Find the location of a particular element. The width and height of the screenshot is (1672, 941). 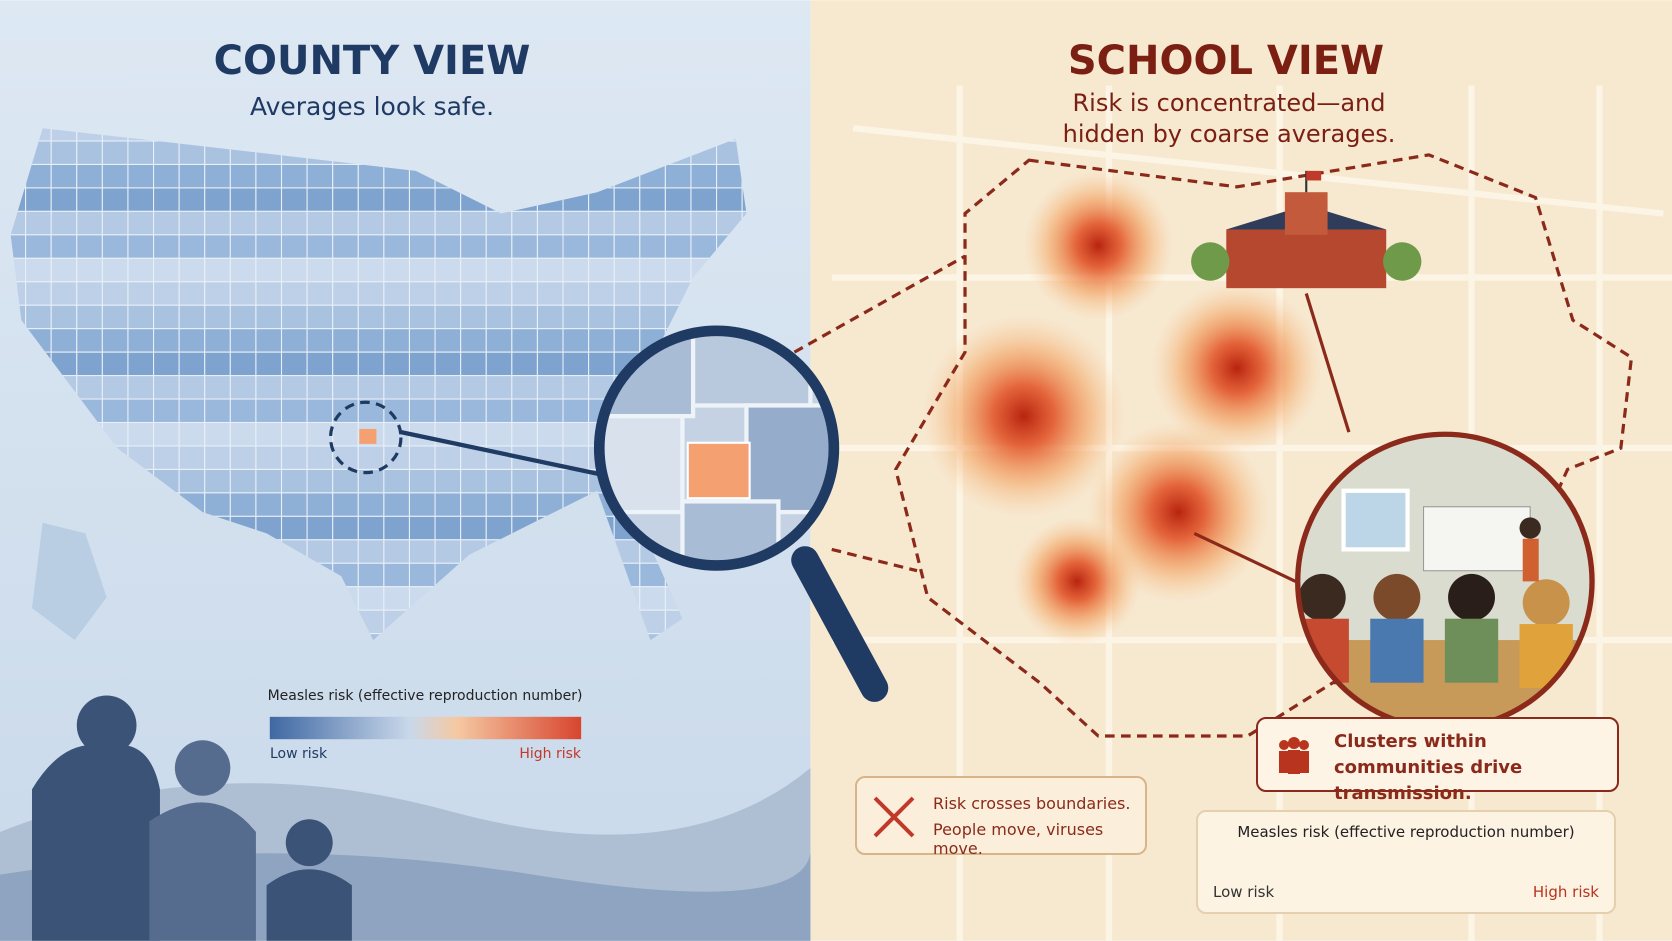

legend-high: High risk is located at coordinates (1565, 892).